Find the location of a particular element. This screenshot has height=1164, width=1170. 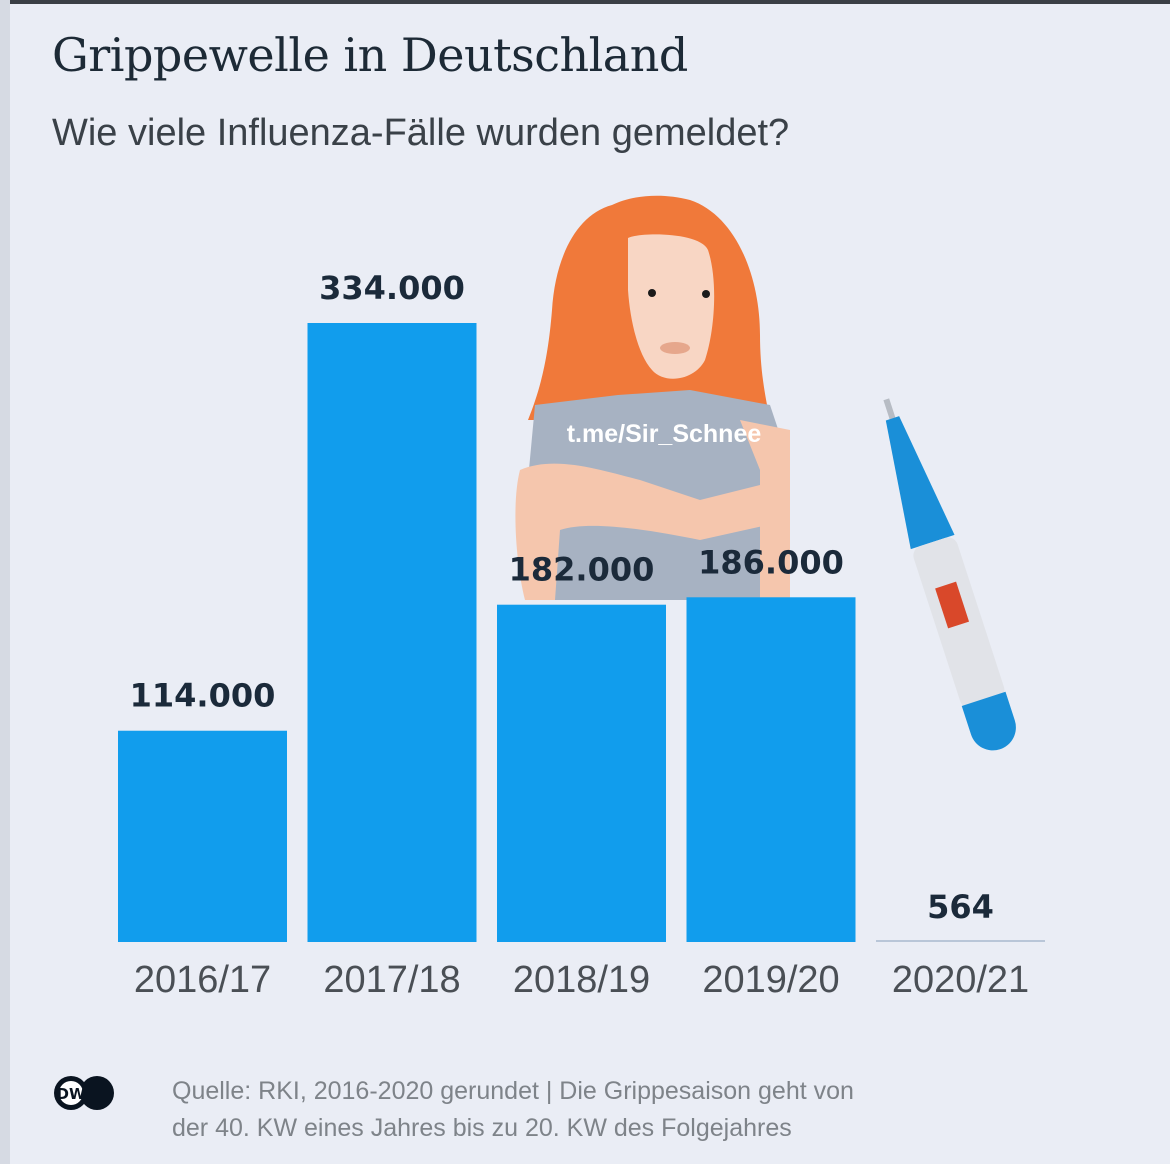

value-label: 186.000 is located at coordinates (771, 562).